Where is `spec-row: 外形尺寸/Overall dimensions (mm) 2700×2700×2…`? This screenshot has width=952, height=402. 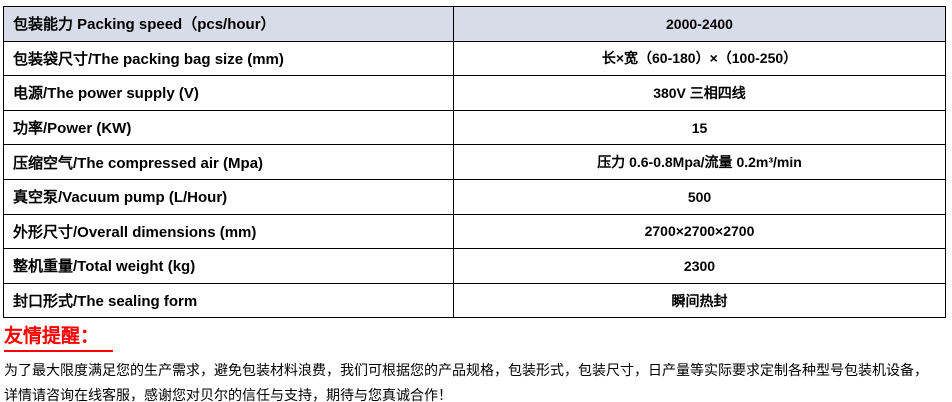
spec-row: 外形尺寸/Overall dimensions (mm) 2700×2700×2… is located at coordinates (474, 231).